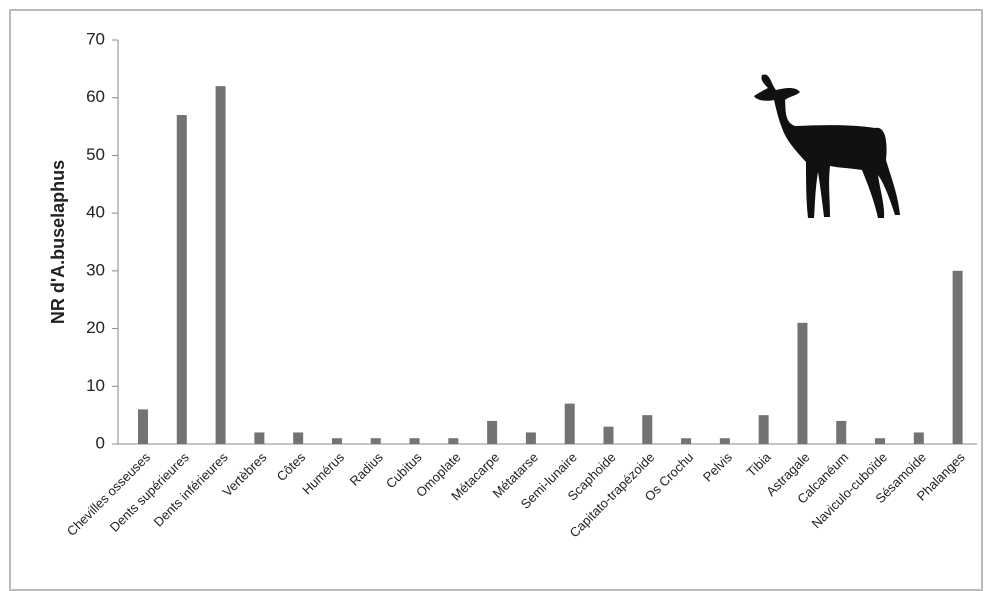 The width and height of the screenshot is (991, 591). What do you see at coordinates (95, 385) in the screenshot?
I see `y-tick-label: 10` at bounding box center [95, 385].